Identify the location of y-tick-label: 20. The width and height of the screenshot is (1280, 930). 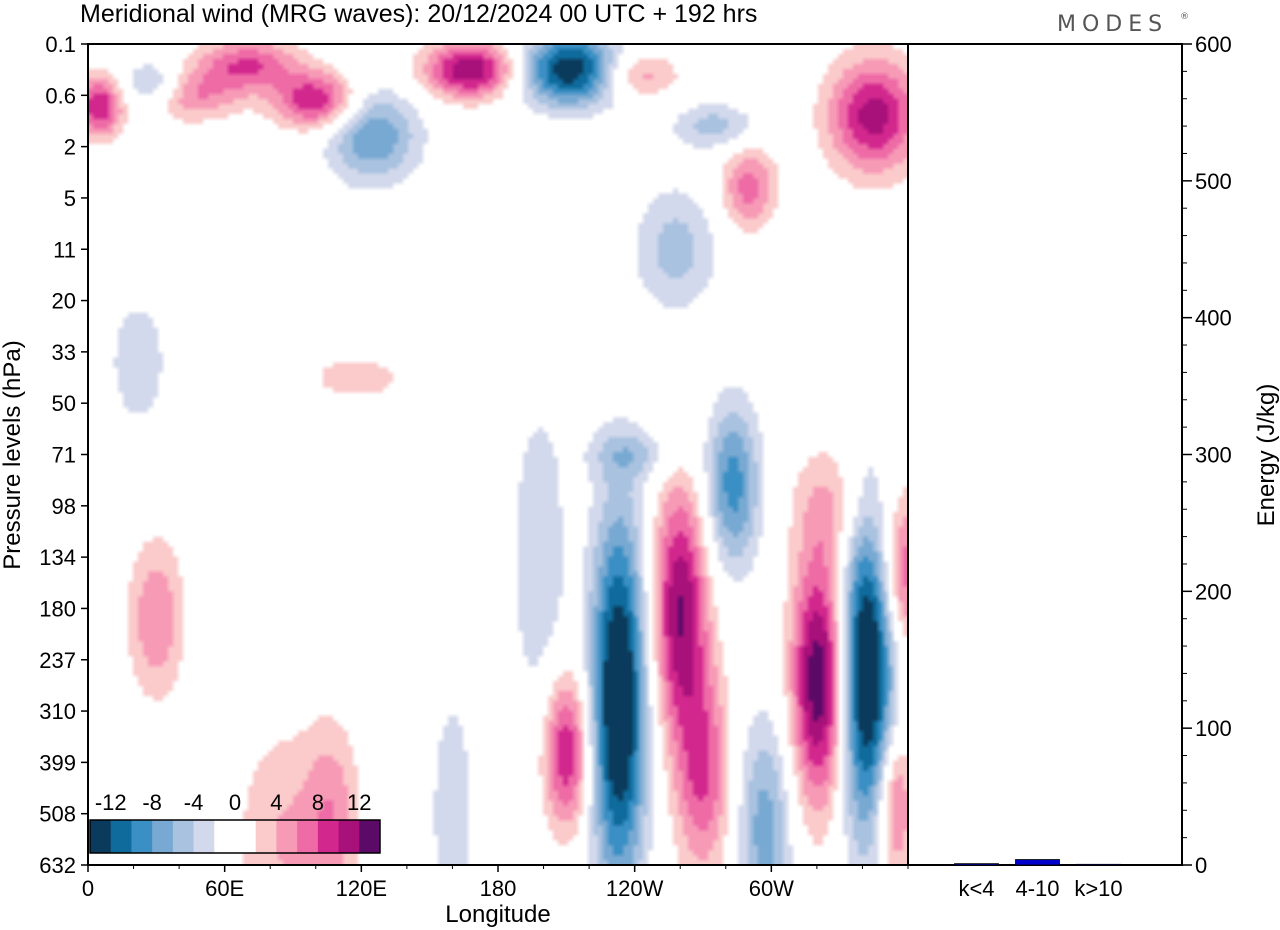
(64, 301).